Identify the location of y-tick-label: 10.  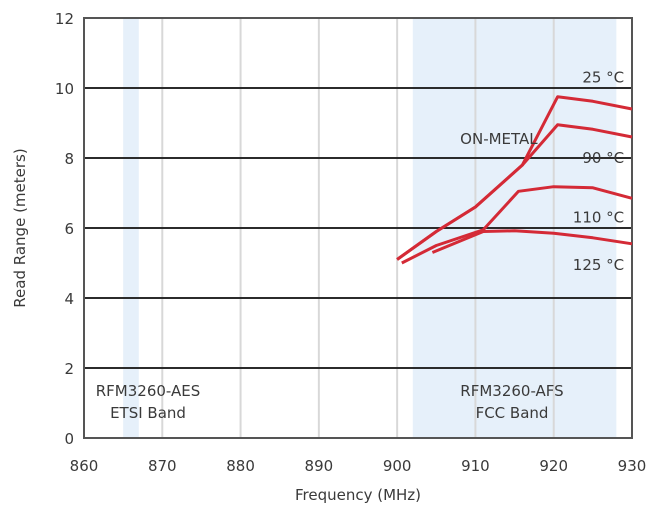
(64, 89).